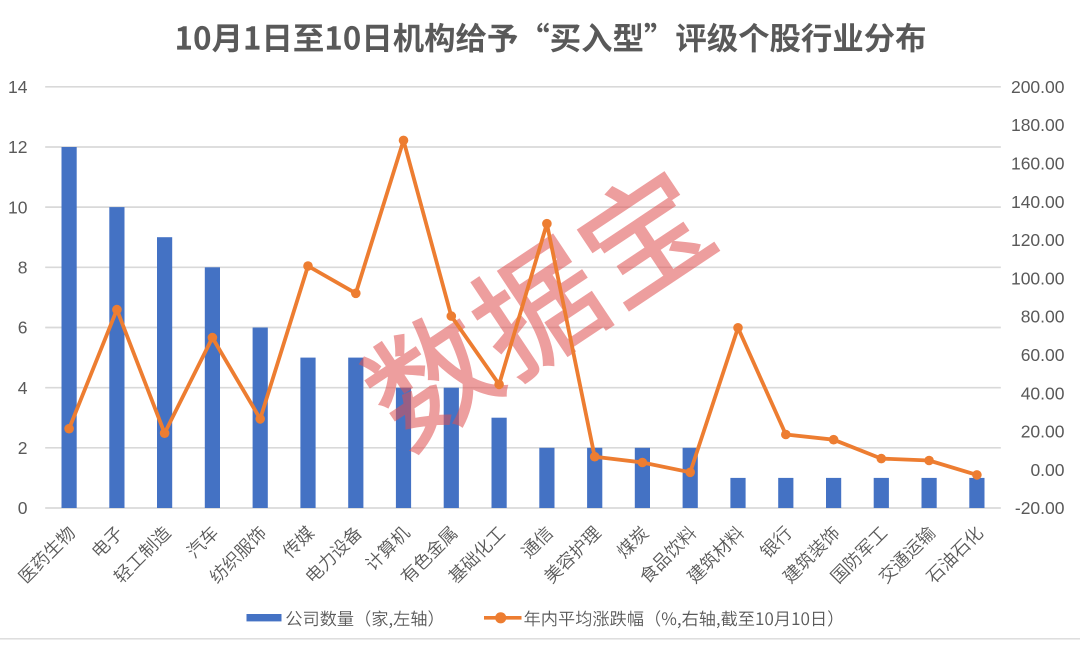 Image resolution: width=1080 pixels, height=645 pixels. What do you see at coordinates (1043, 355) in the screenshot?
I see `svg-text: 60.00` at bounding box center [1043, 355].